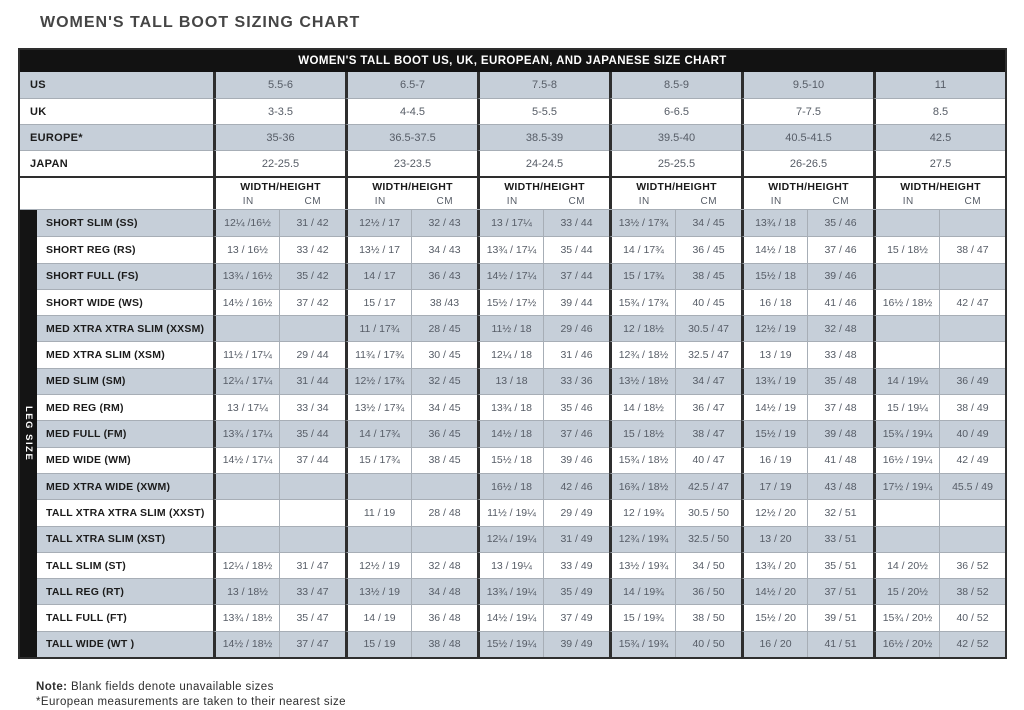  What do you see at coordinates (642, 486) in the screenshot?
I see `size-value-cell: 16¾ / 18½` at bounding box center [642, 486].